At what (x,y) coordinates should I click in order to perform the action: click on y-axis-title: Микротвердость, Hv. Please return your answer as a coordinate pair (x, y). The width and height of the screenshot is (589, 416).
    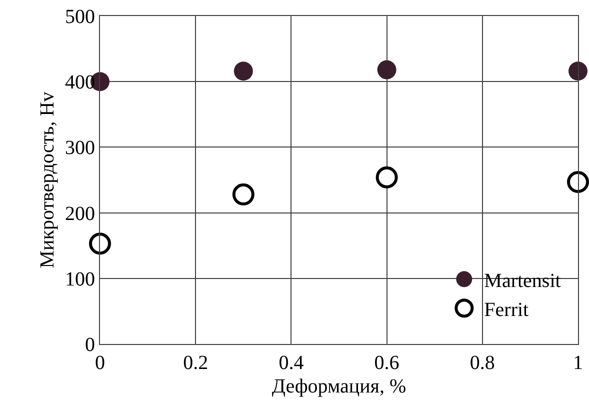
    Looking at the image, I should click on (47, 180).